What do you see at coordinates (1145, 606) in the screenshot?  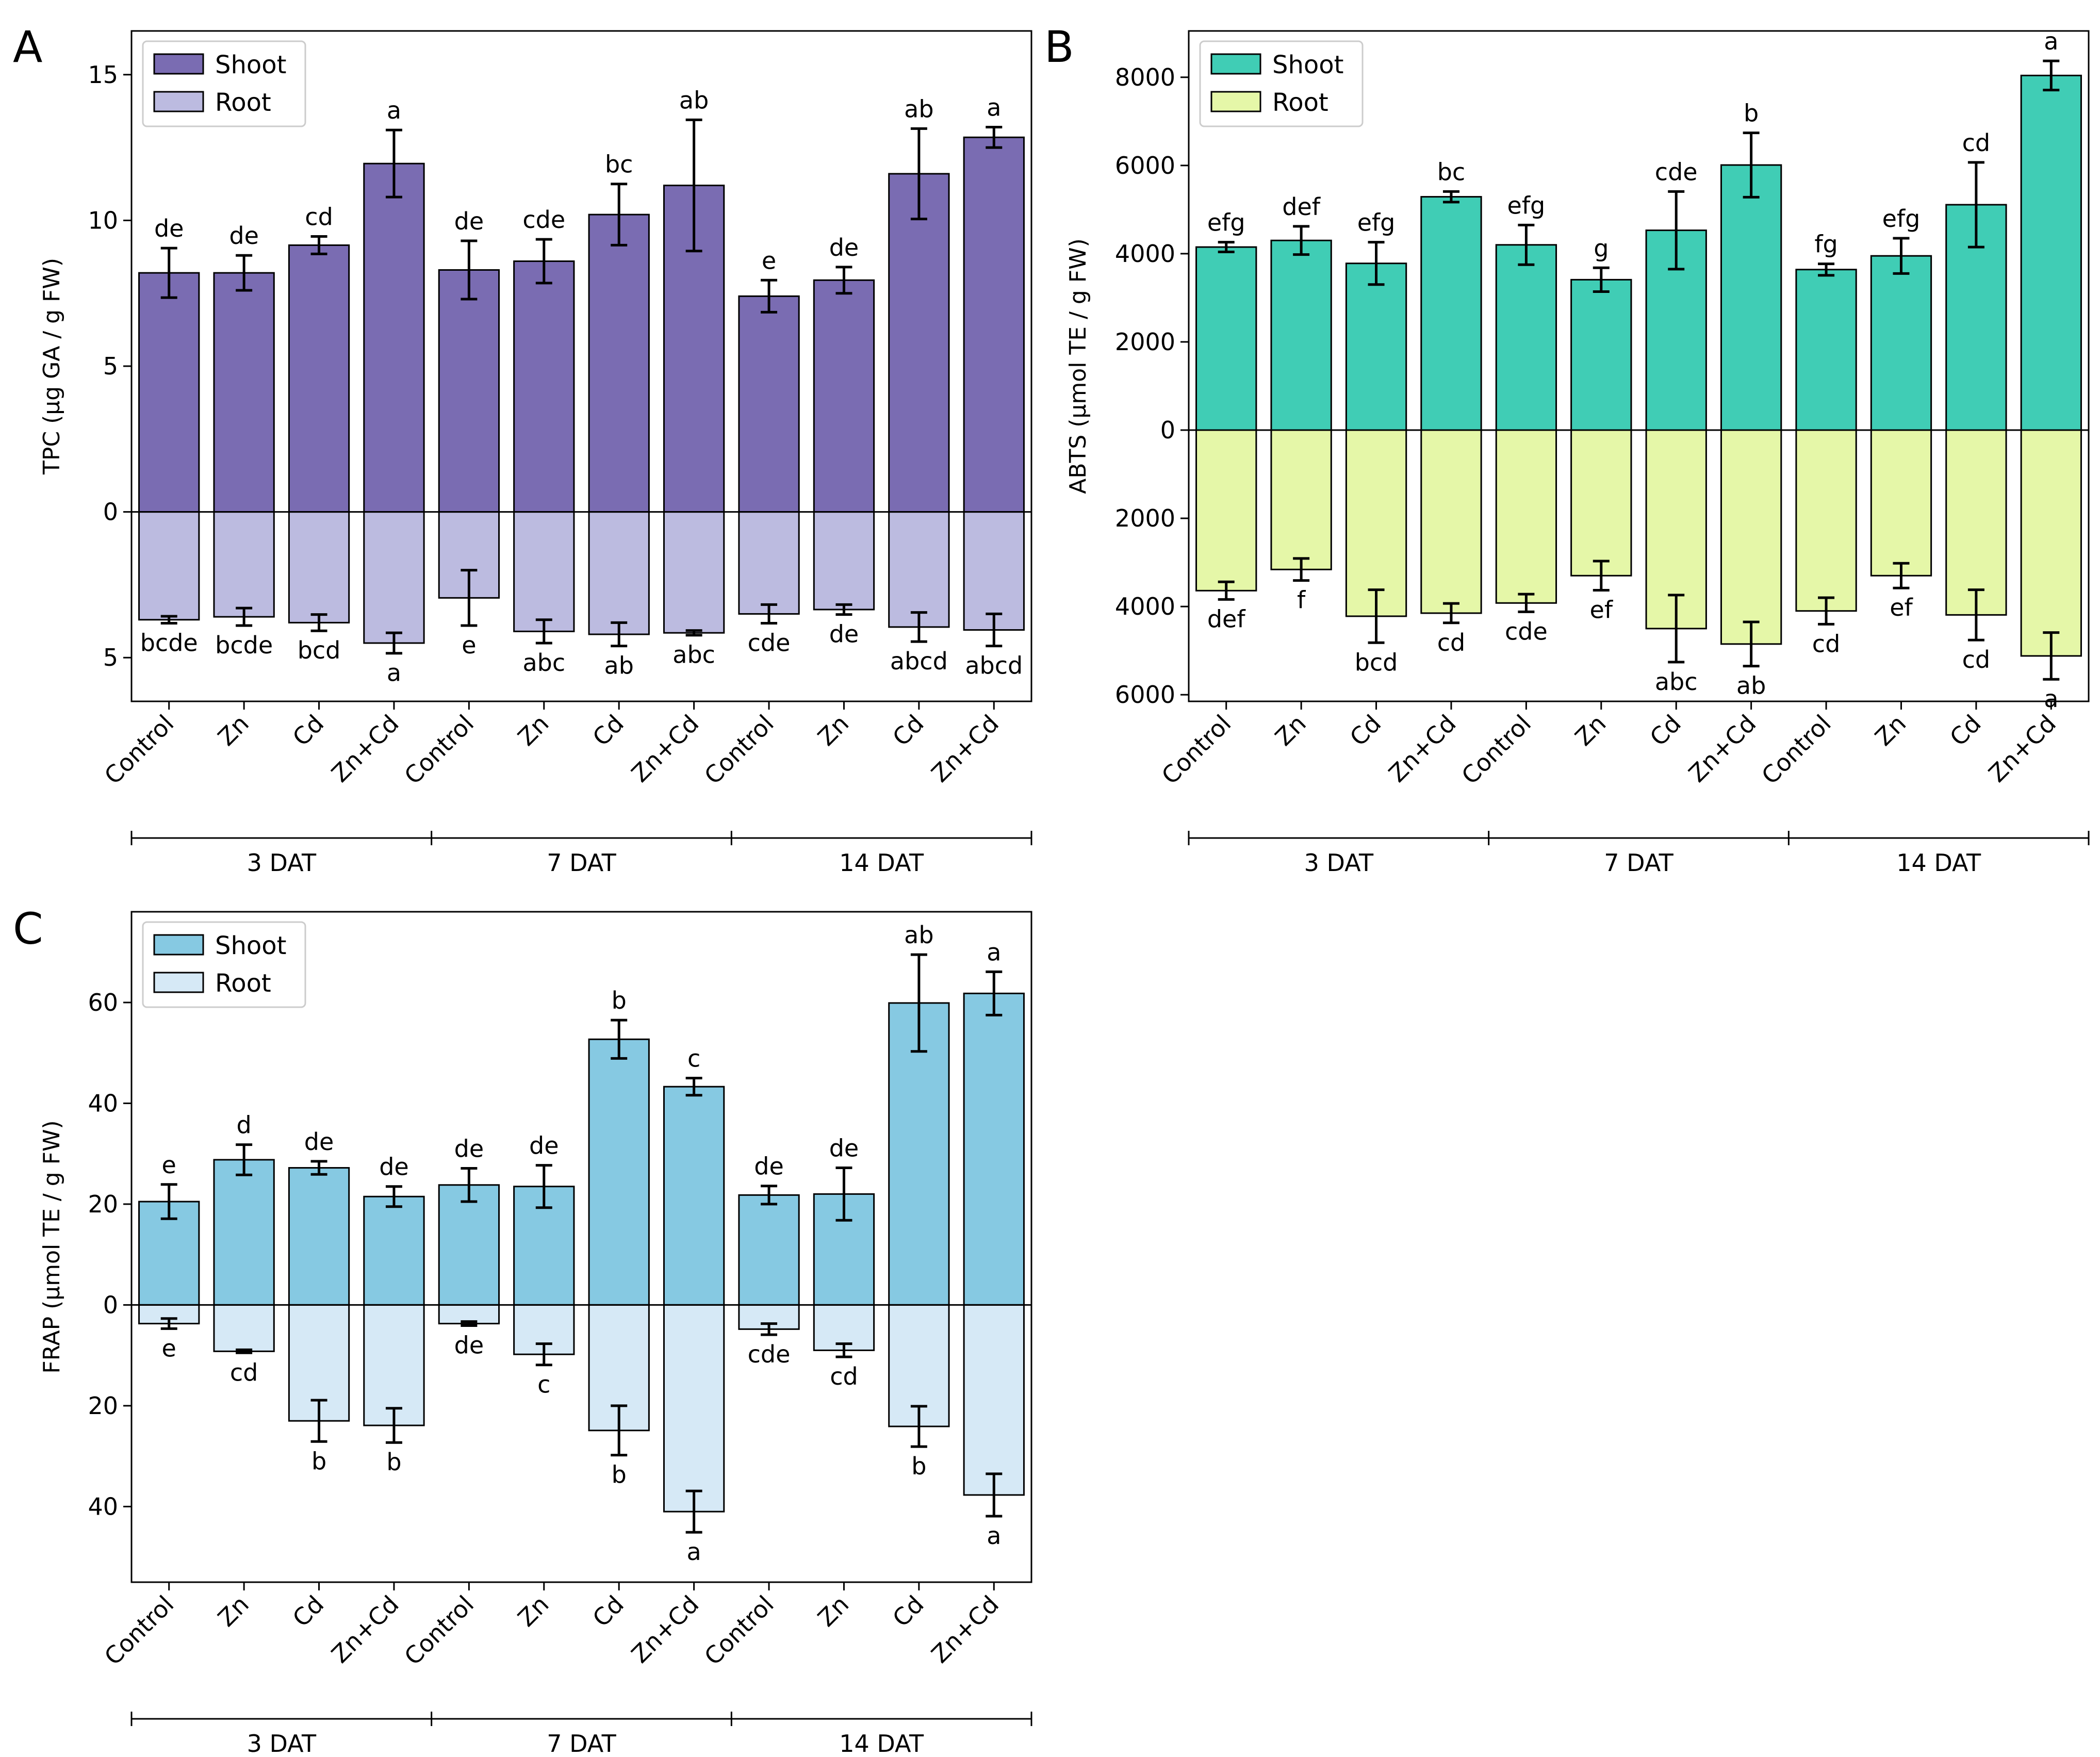 I see `y-tick-label: 4000` at bounding box center [1145, 606].